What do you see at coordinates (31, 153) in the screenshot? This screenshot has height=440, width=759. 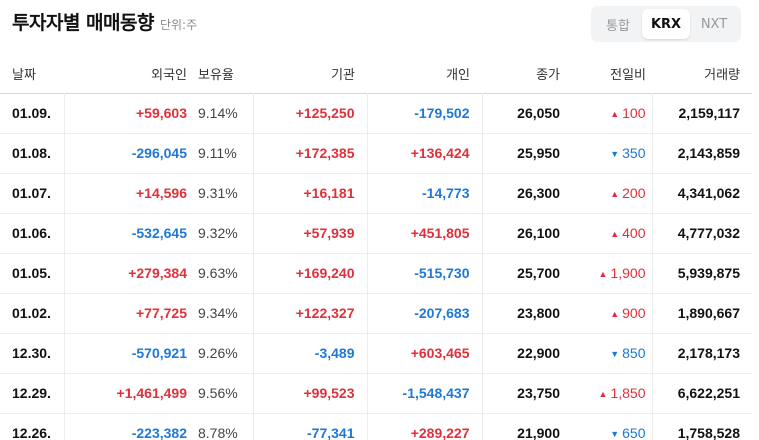 I see `cell-date: 01.08.` at bounding box center [31, 153].